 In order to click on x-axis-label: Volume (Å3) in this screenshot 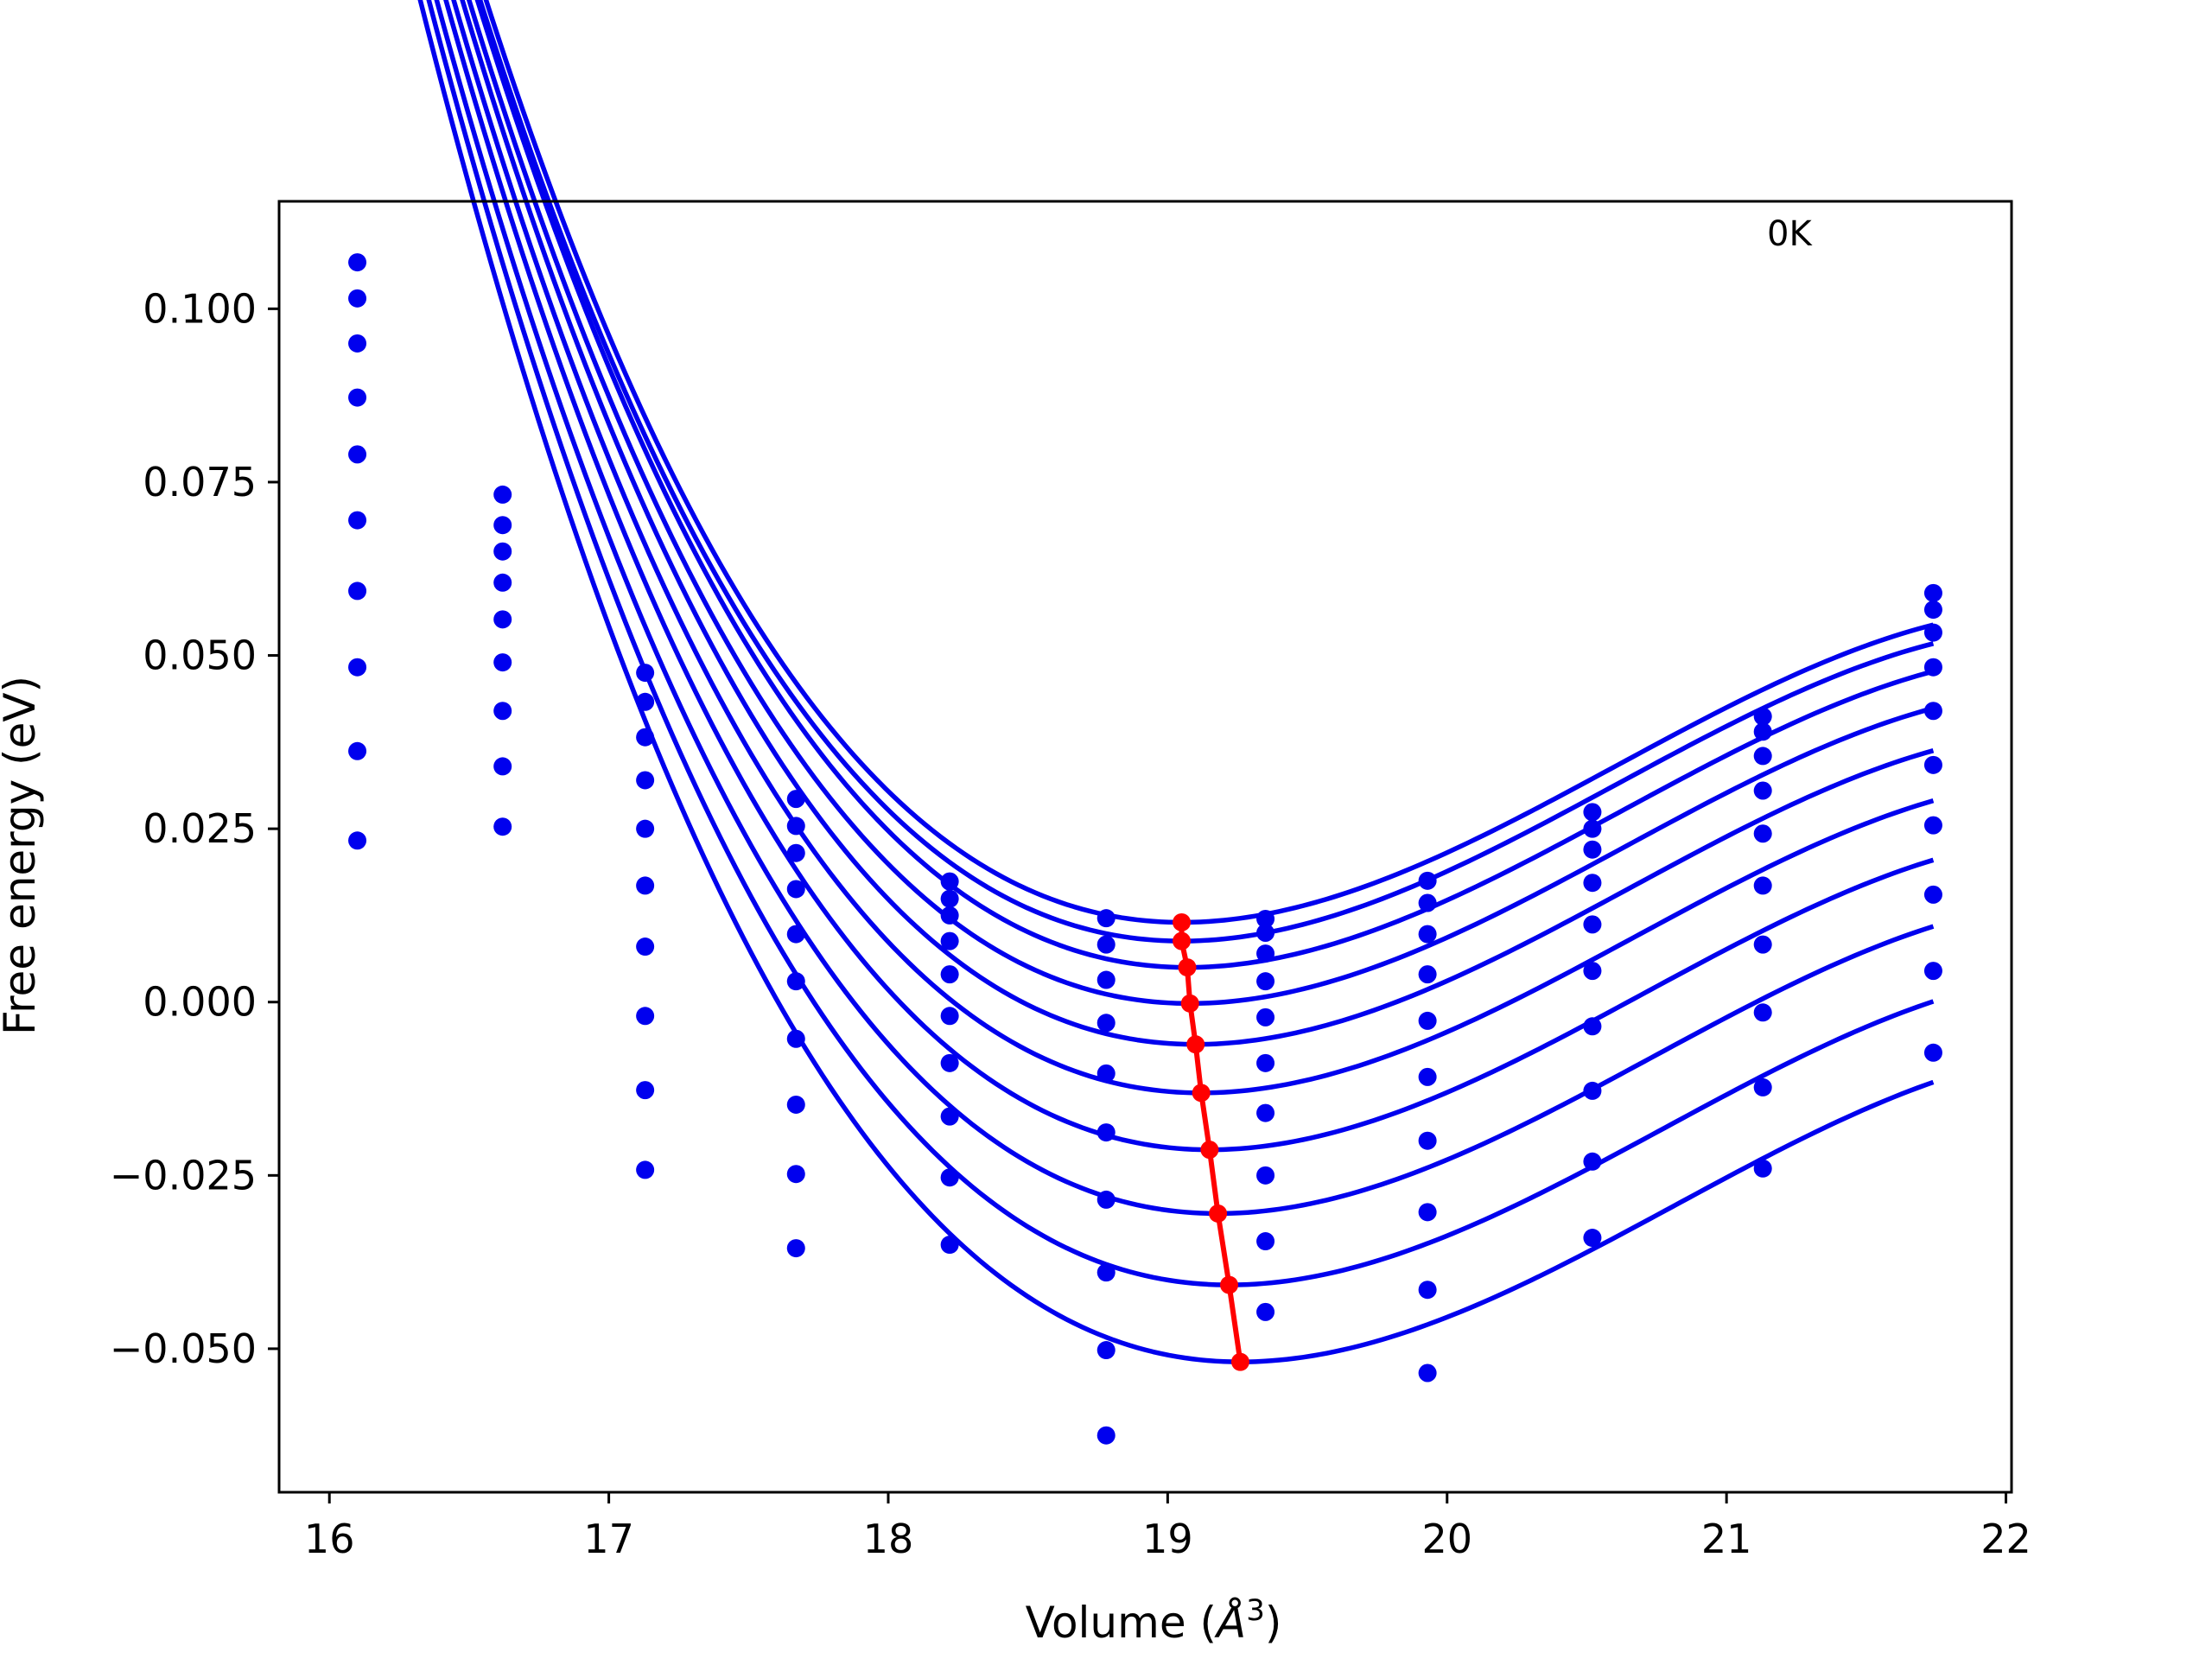, I will do `click(1154, 1620)`.